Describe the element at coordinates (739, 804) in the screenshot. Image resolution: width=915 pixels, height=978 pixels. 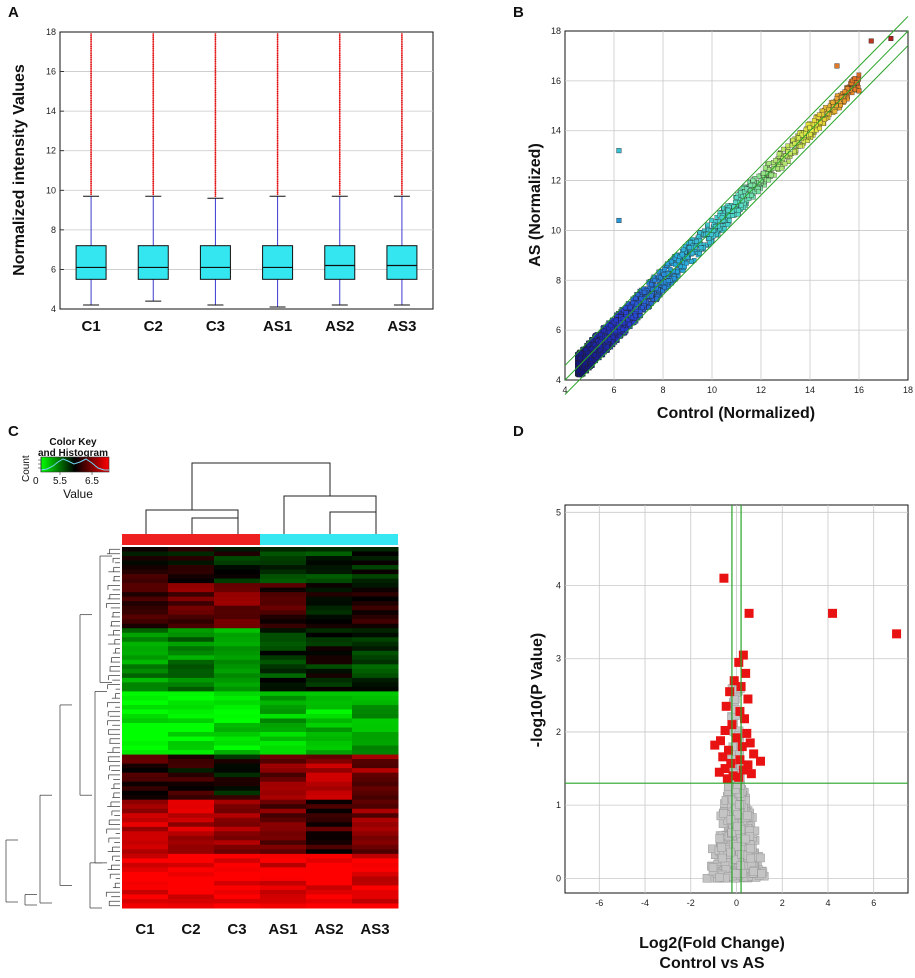
I see `nonsig-point` at that location.